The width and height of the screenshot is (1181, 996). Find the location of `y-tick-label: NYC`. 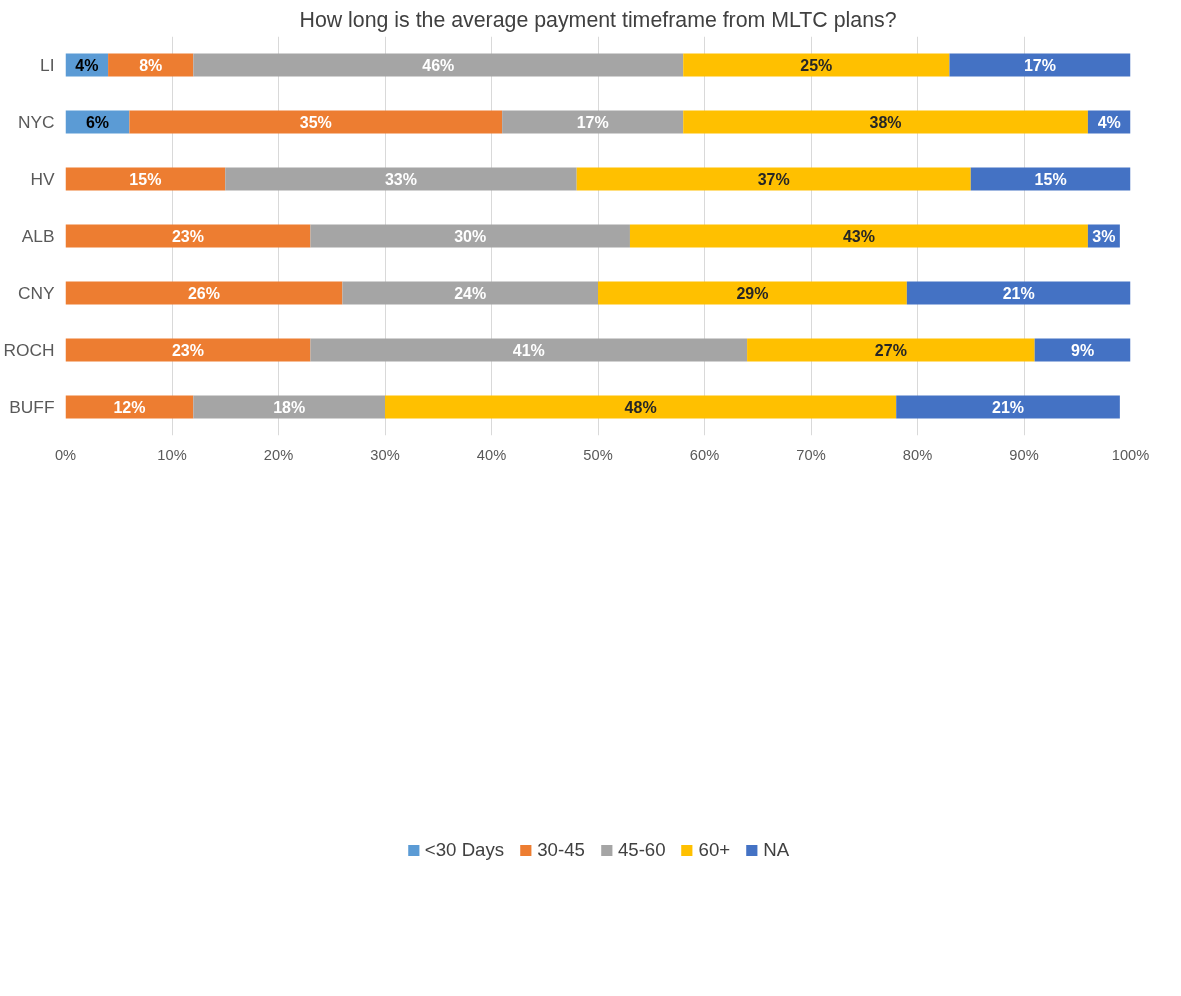

y-tick-label: NYC is located at coordinates (36, 122).